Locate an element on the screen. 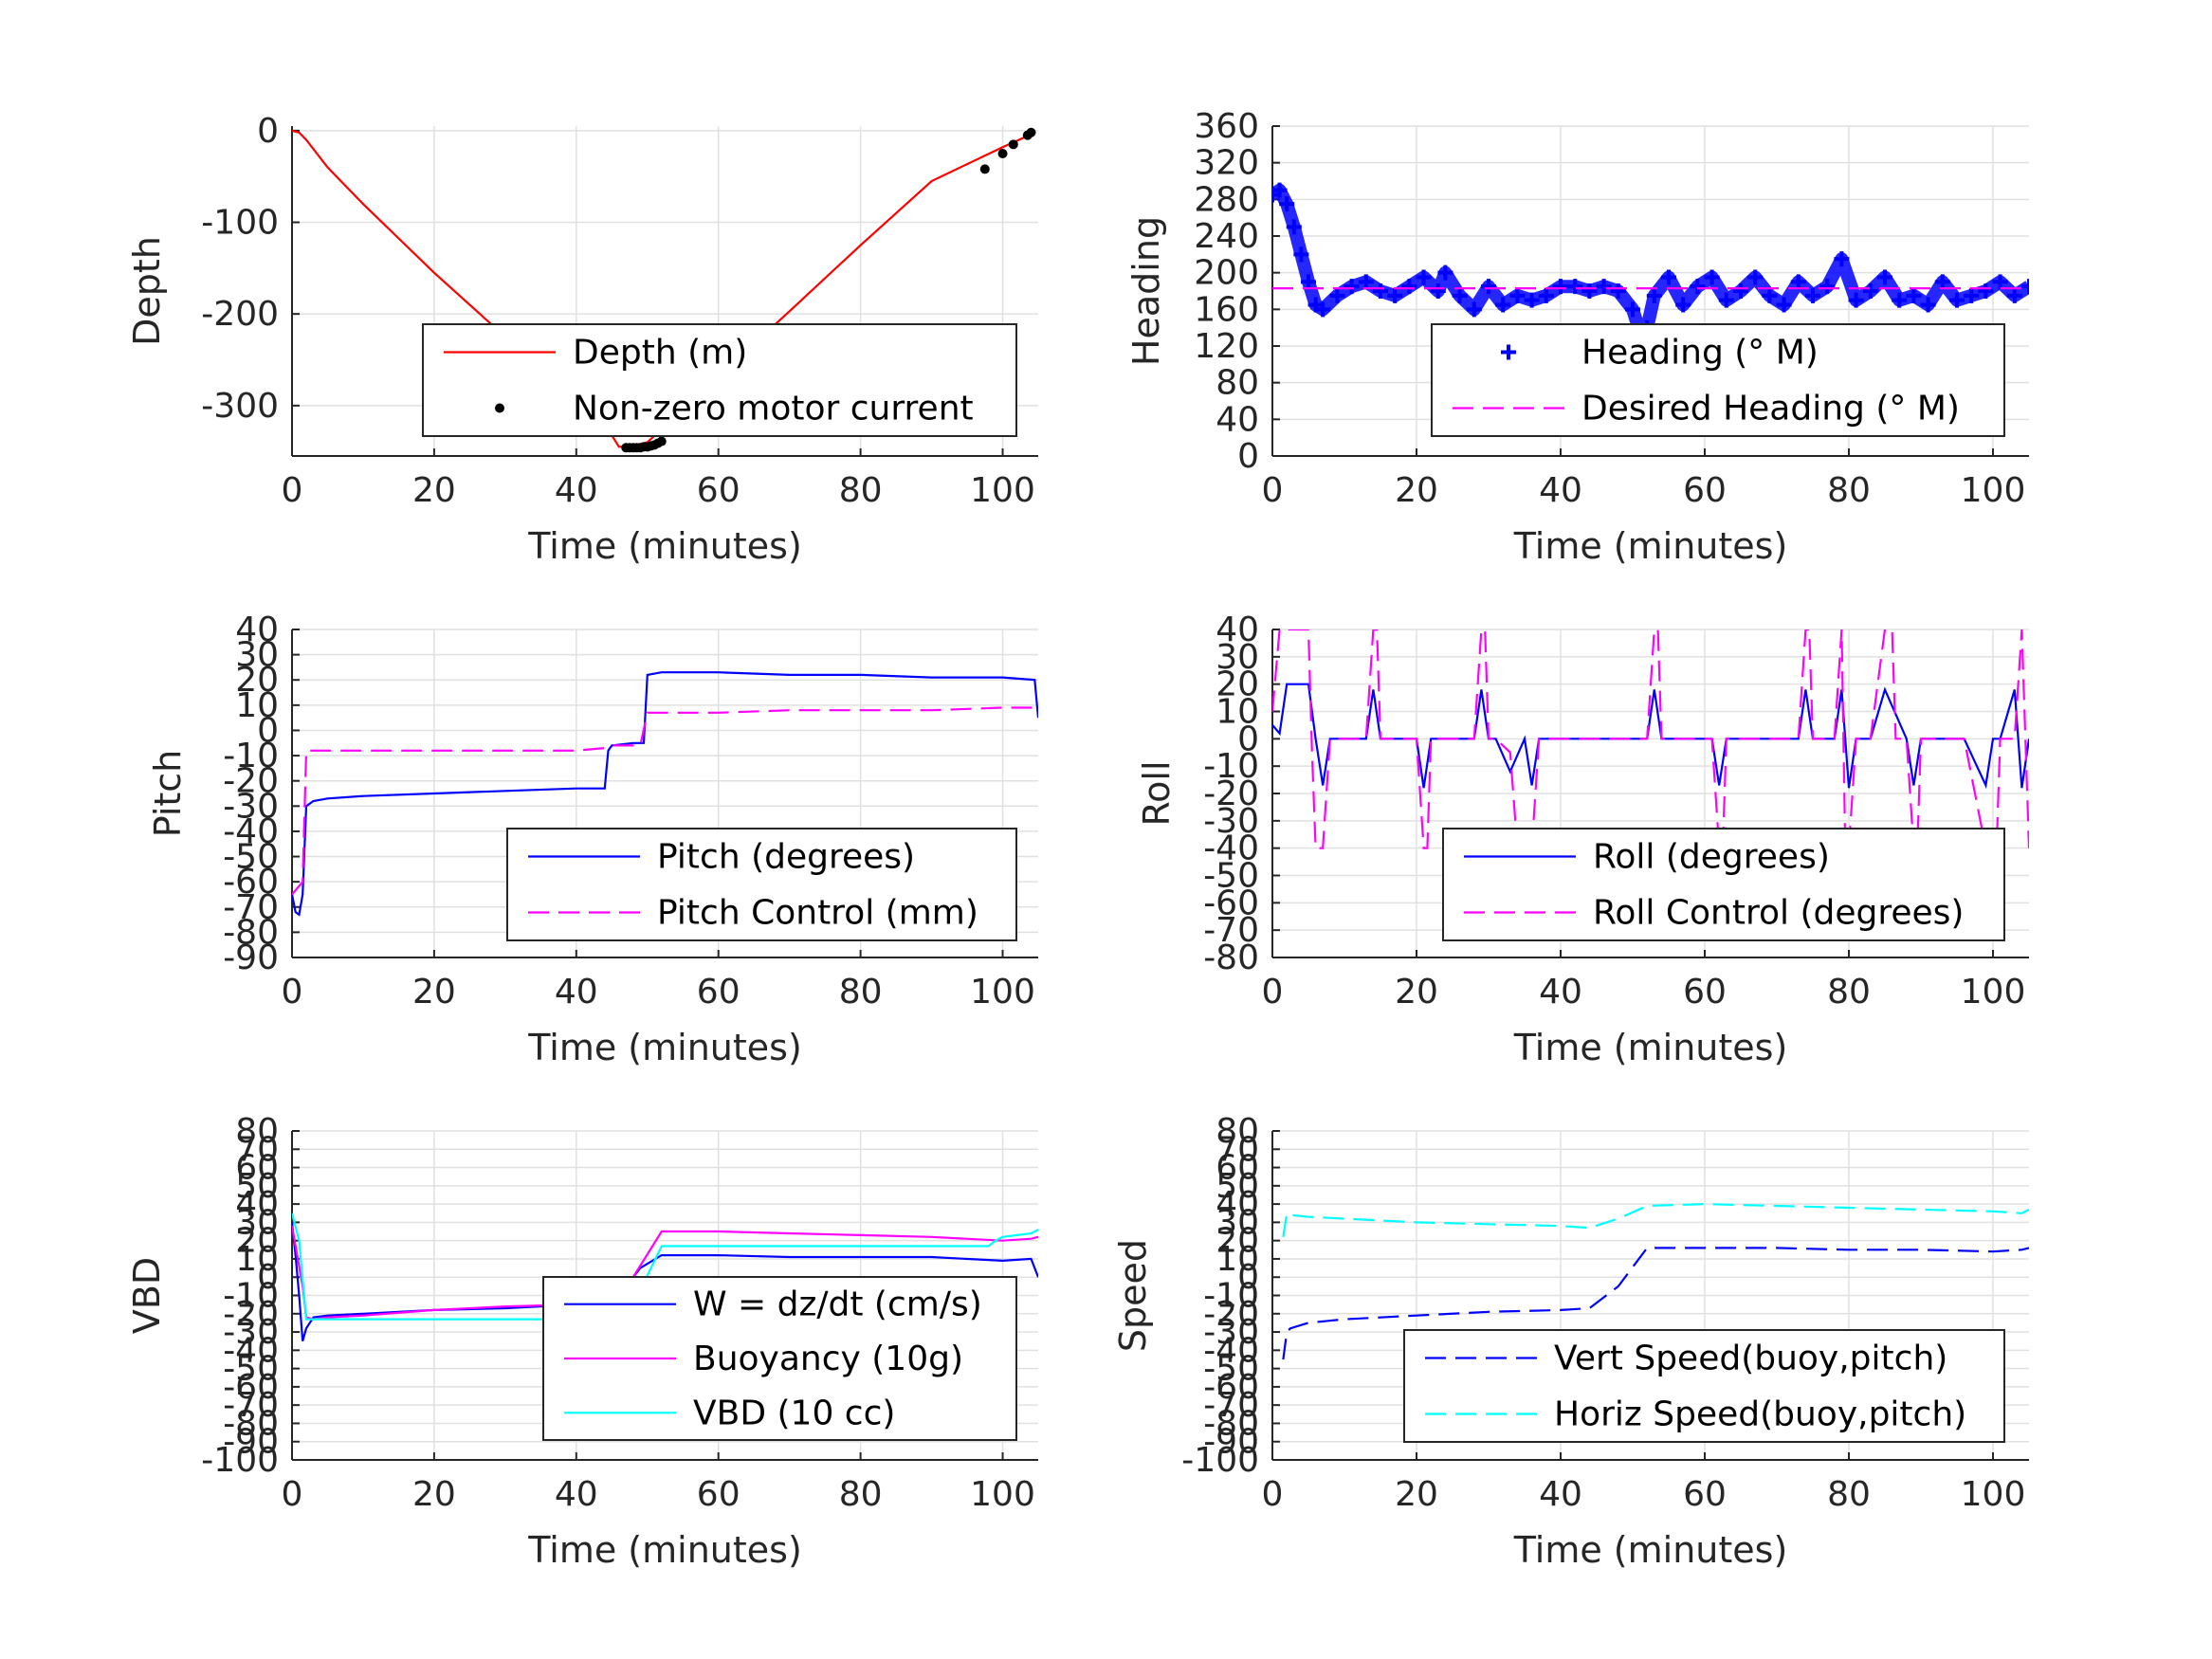 This screenshot has width=2212, height=1659. pitch-y-tick-label: -60 is located at coordinates (251, 882).